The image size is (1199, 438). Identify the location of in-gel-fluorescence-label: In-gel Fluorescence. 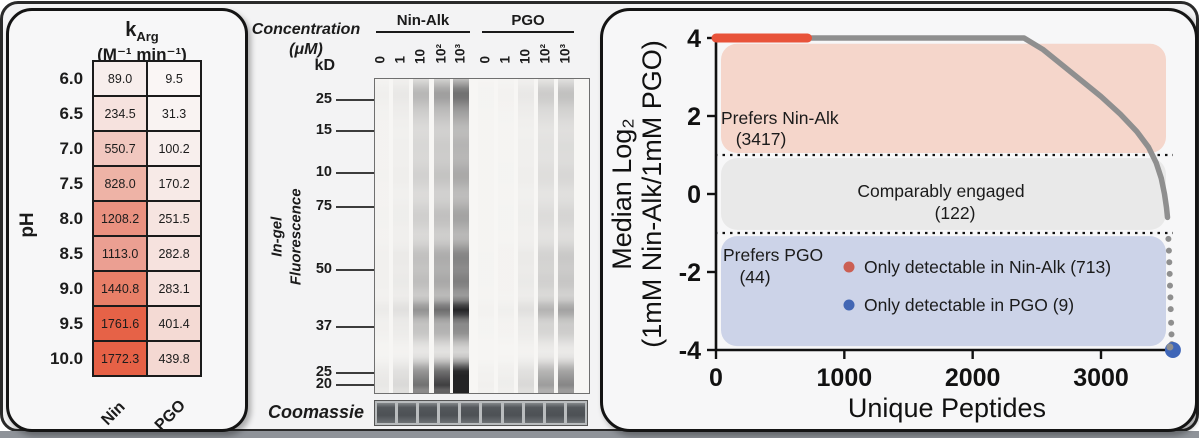
(286, 237).